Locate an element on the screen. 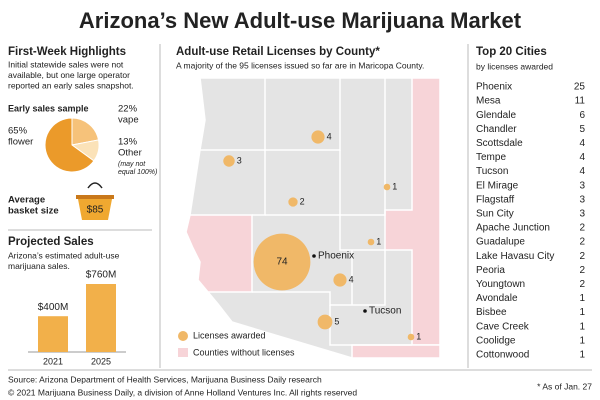 This screenshot has height=400, width=600. x-tick-label: 2025 is located at coordinates (101, 361).